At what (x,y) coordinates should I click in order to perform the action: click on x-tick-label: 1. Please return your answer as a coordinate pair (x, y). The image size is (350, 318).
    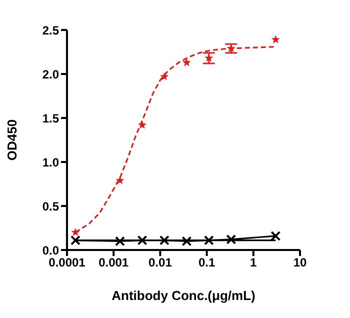
    Looking at the image, I should click on (254, 263).